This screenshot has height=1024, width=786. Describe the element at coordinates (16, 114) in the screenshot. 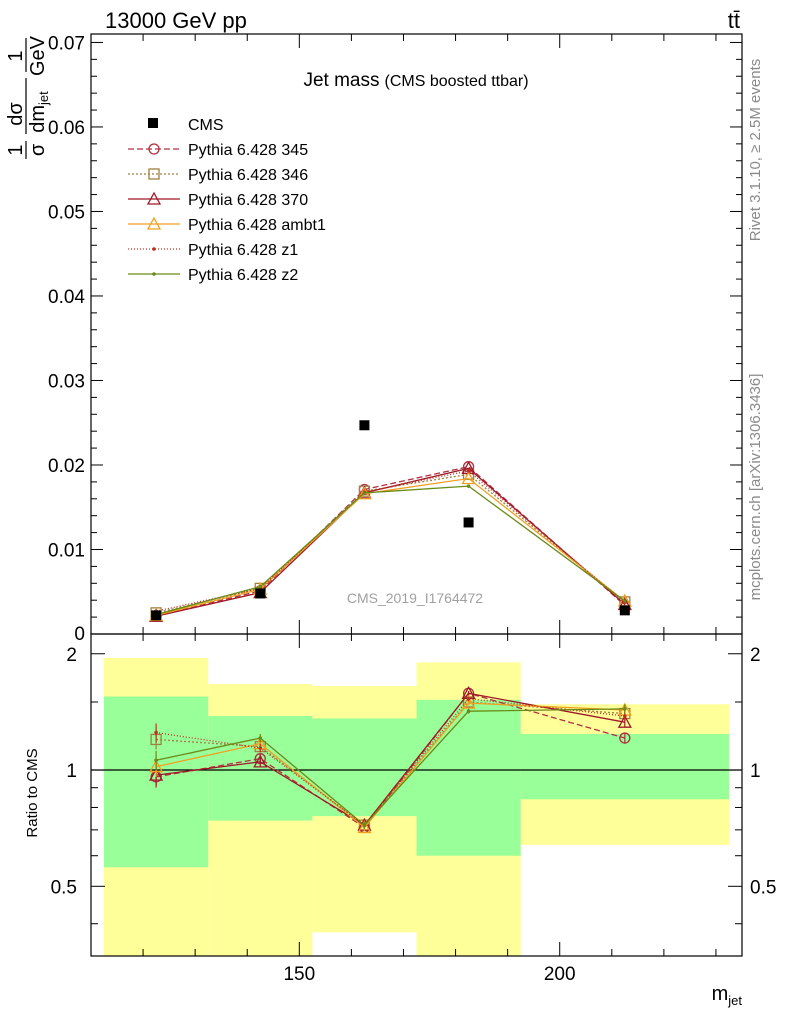

I see `ylabel-frac2-num: dσ` at that location.